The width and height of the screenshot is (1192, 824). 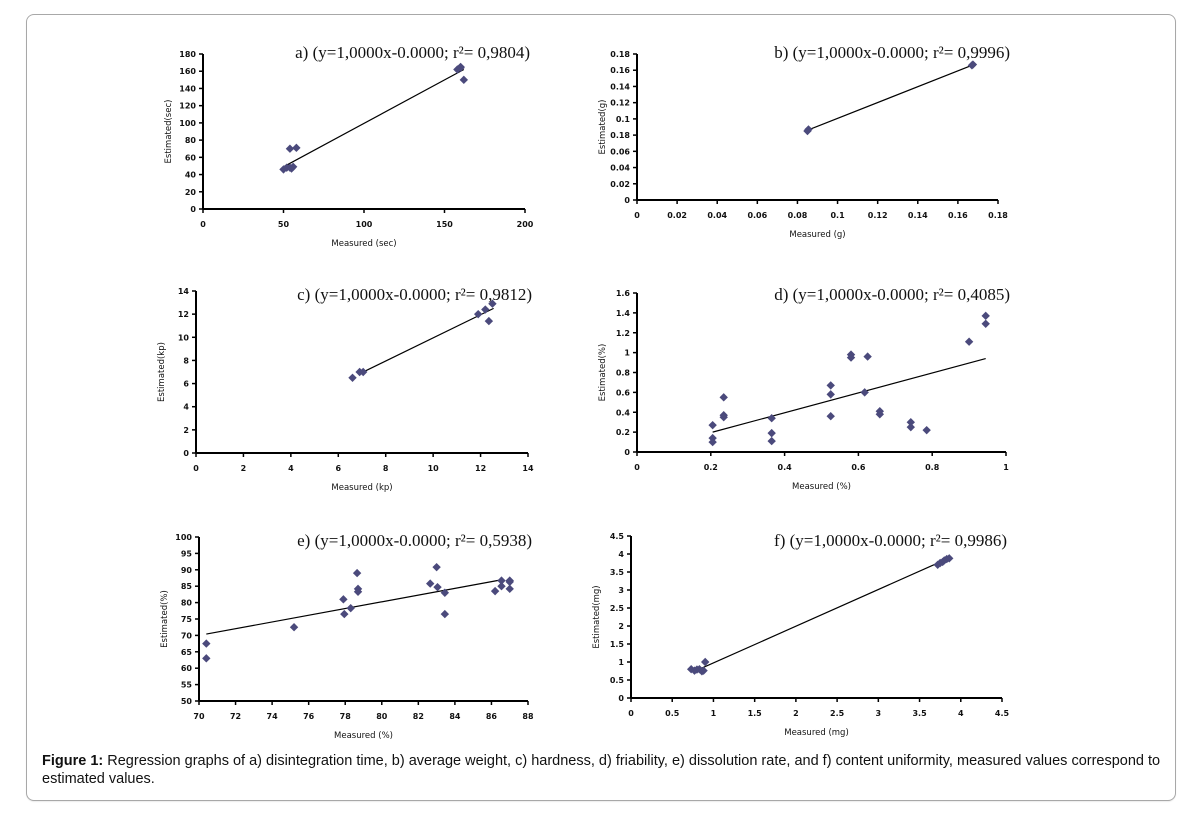 I want to click on y-tick-label: 0.18, so click(x=620, y=135).